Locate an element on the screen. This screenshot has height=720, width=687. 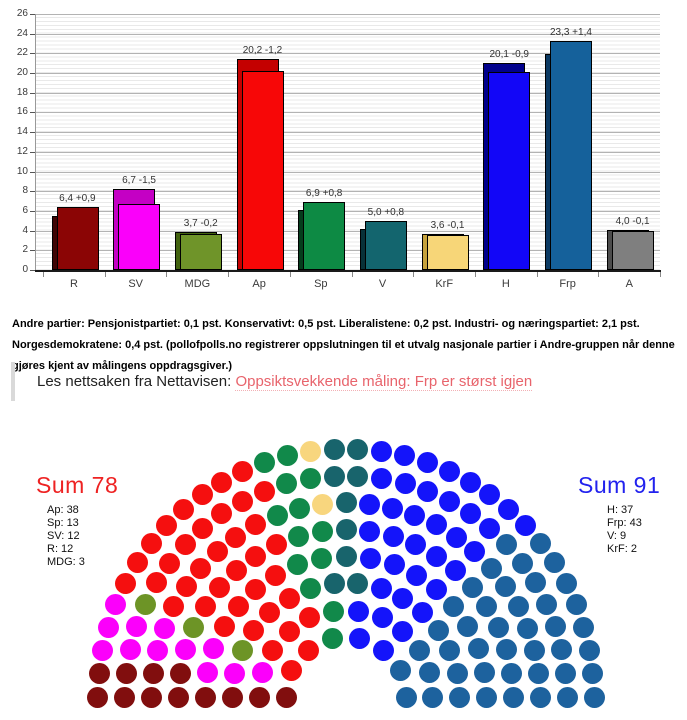
x-axis-label-MDG: MDG is located at coordinates (197, 284).